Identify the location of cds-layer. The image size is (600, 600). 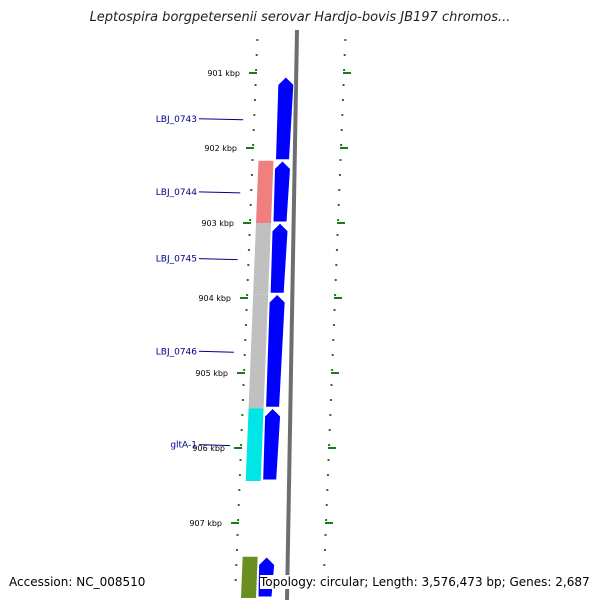
(276, 337).